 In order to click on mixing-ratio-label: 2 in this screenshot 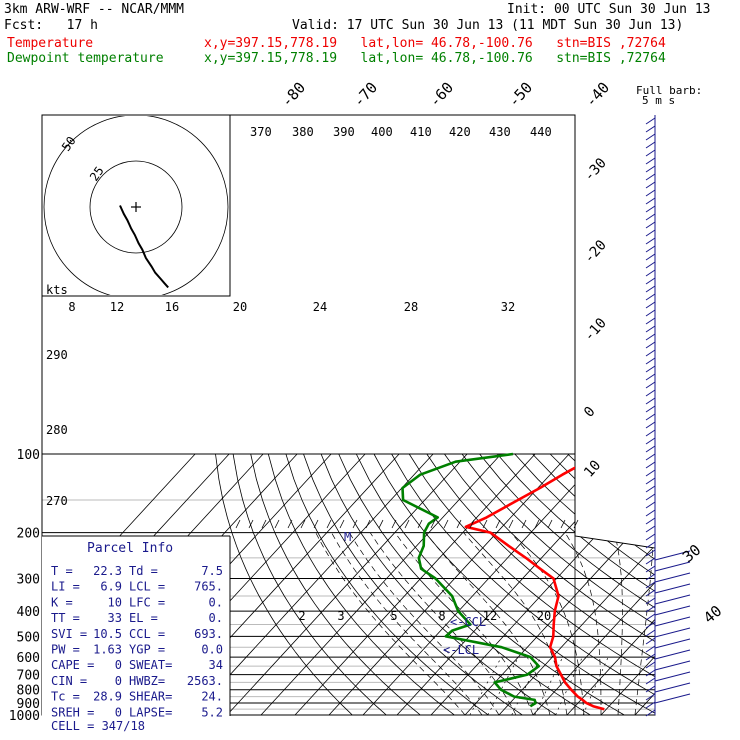, I will do `click(301, 616)`.